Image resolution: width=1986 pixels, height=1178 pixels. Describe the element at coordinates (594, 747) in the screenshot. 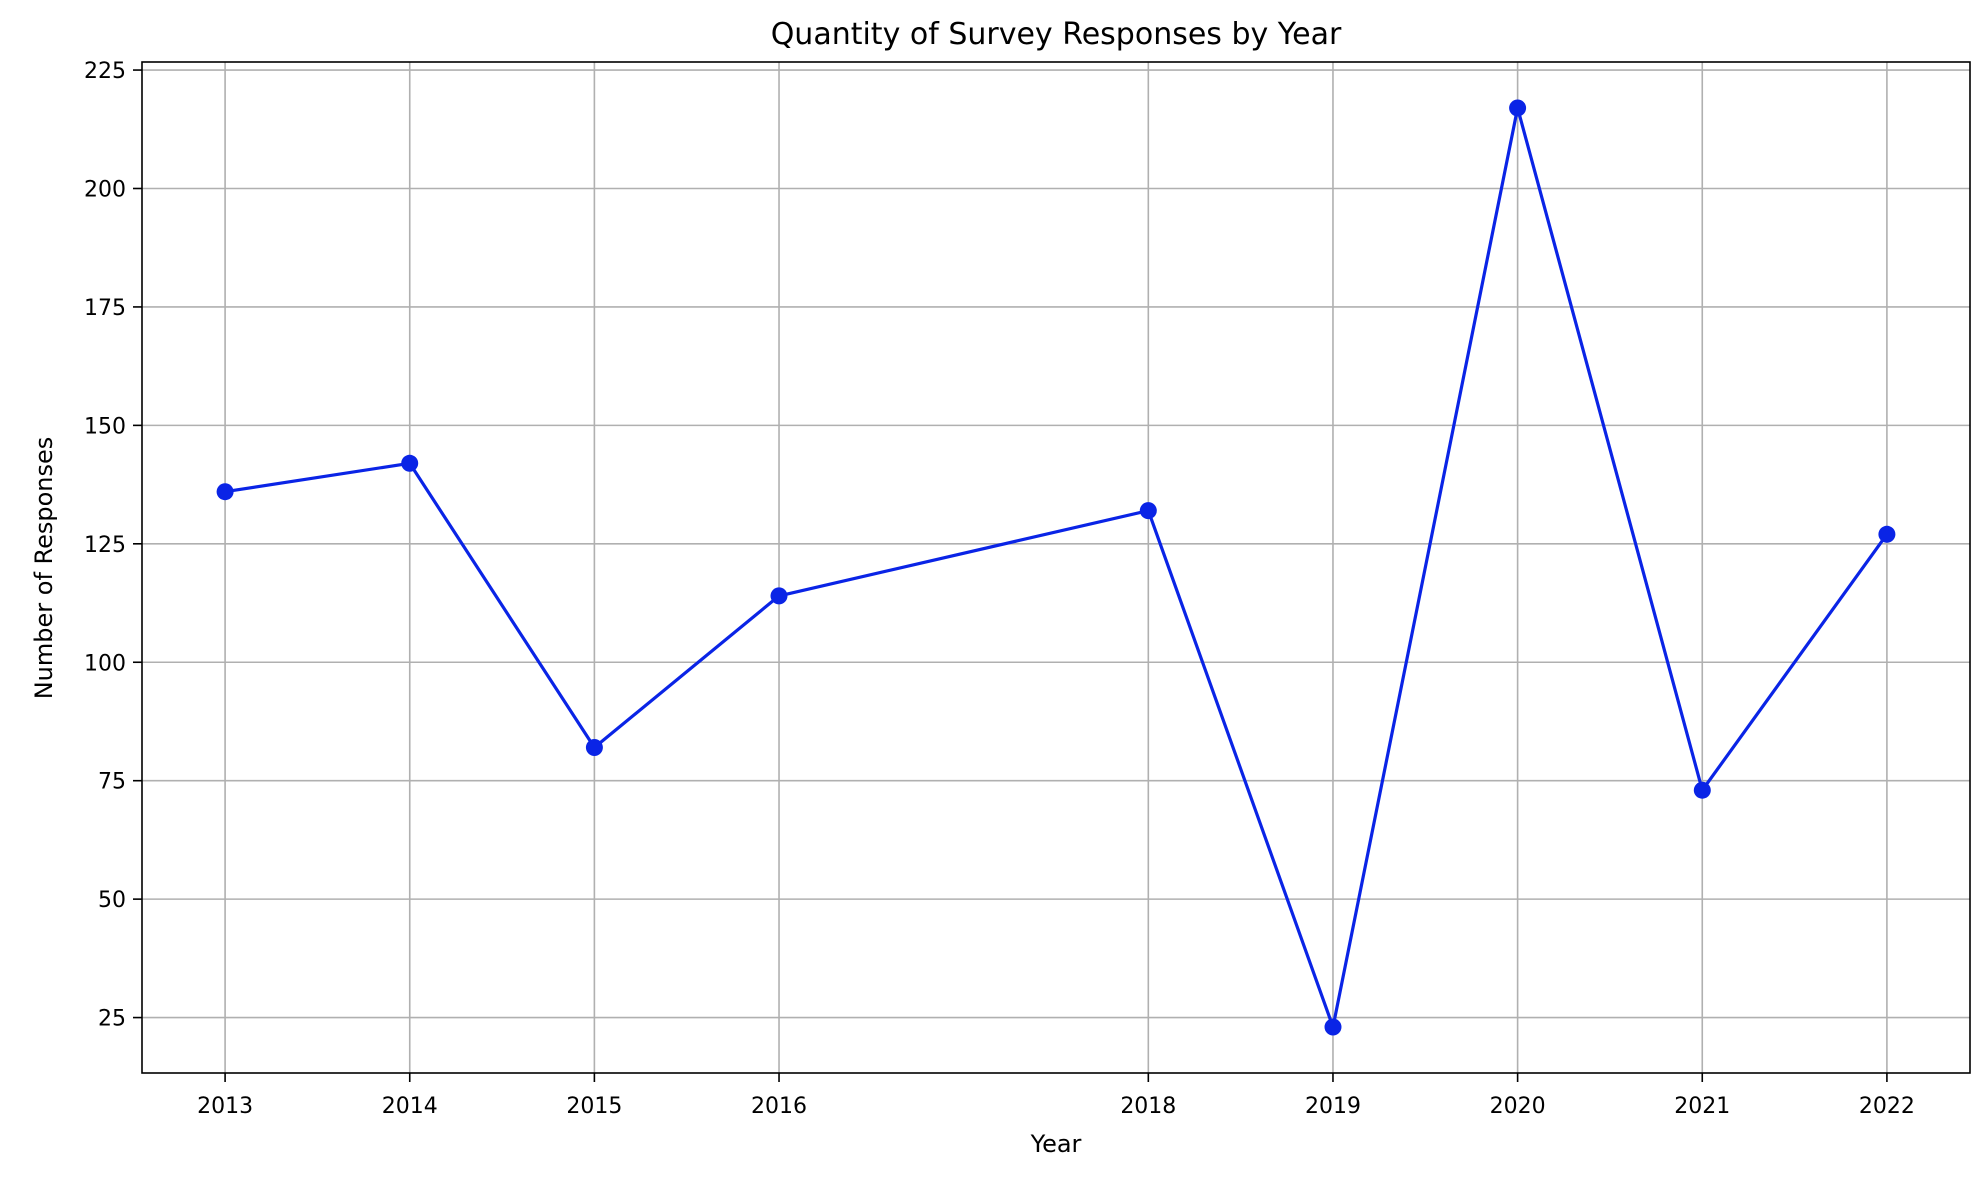

I see `data-point-2015` at that location.